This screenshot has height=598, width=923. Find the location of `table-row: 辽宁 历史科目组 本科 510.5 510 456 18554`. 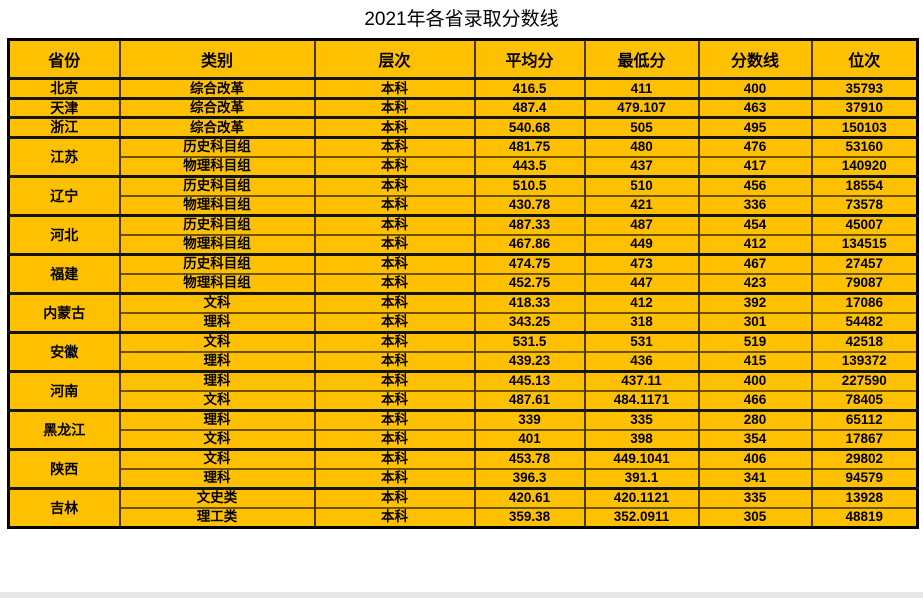

table-row: 辽宁 历史科目组 本科 510.5 510 456 18554 is located at coordinates (463, 194).